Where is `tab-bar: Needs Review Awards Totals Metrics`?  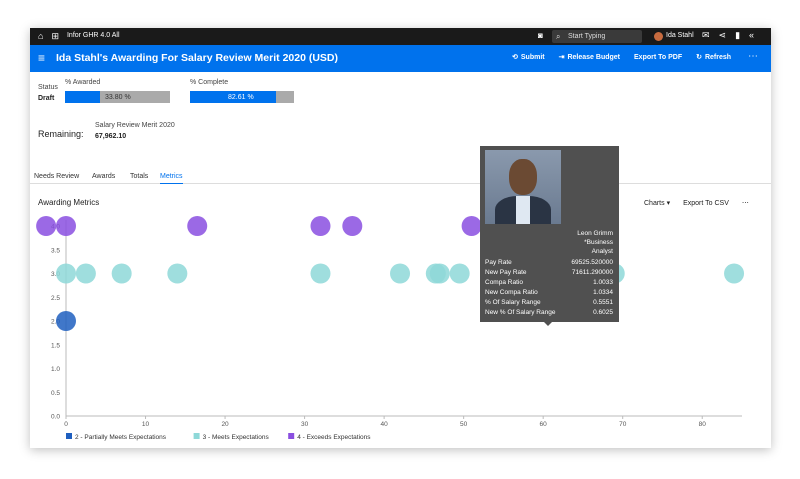 tab-bar: Needs Review Awards Totals Metrics is located at coordinates (400, 177).